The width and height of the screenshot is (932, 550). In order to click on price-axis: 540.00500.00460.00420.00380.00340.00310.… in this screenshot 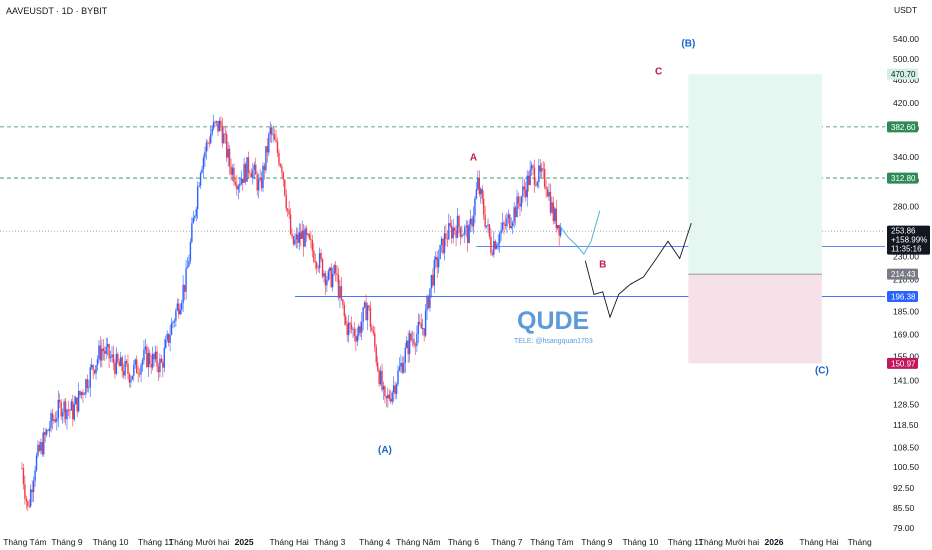, I will do `click(906, 283)`.